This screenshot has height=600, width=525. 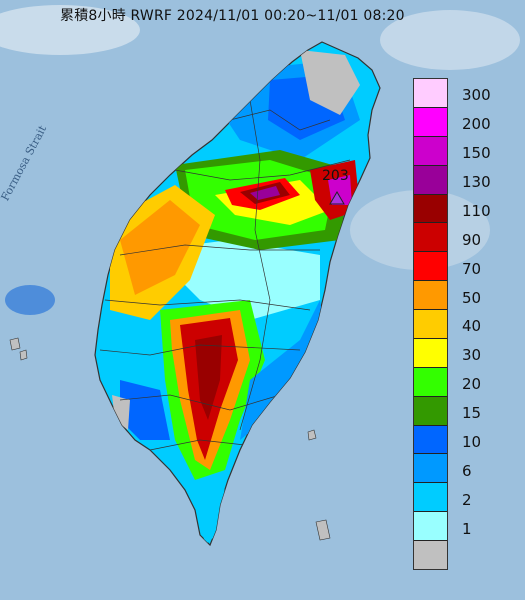 What do you see at coordinates (282, 370) in the screenshot?
I see `rain-6mm-zone` at bounding box center [282, 370].